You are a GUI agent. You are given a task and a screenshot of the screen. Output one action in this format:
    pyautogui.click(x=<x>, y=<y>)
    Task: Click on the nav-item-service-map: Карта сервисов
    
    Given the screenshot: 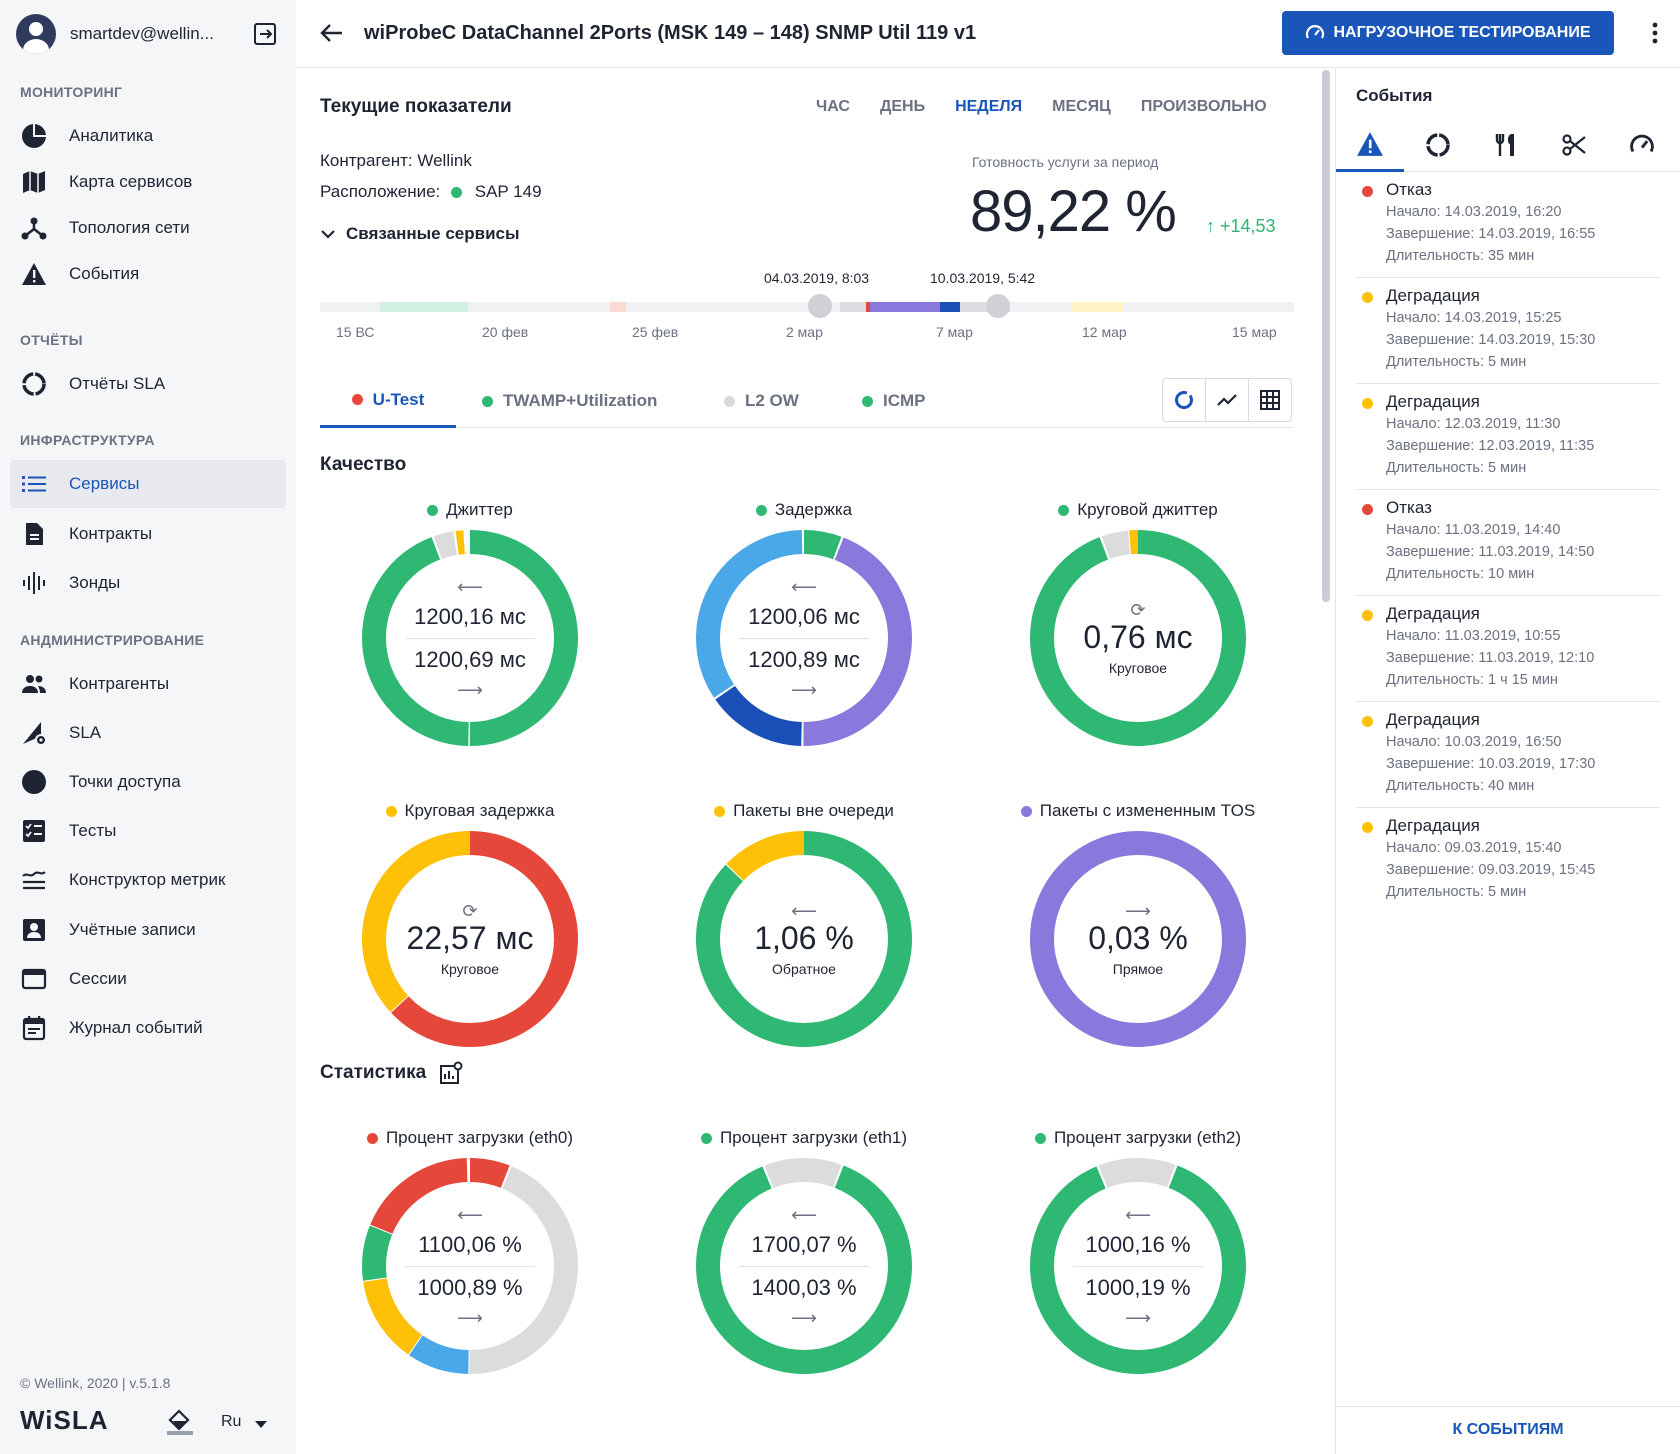 What is the action you would take?
    pyautogui.click(x=148, y=182)
    